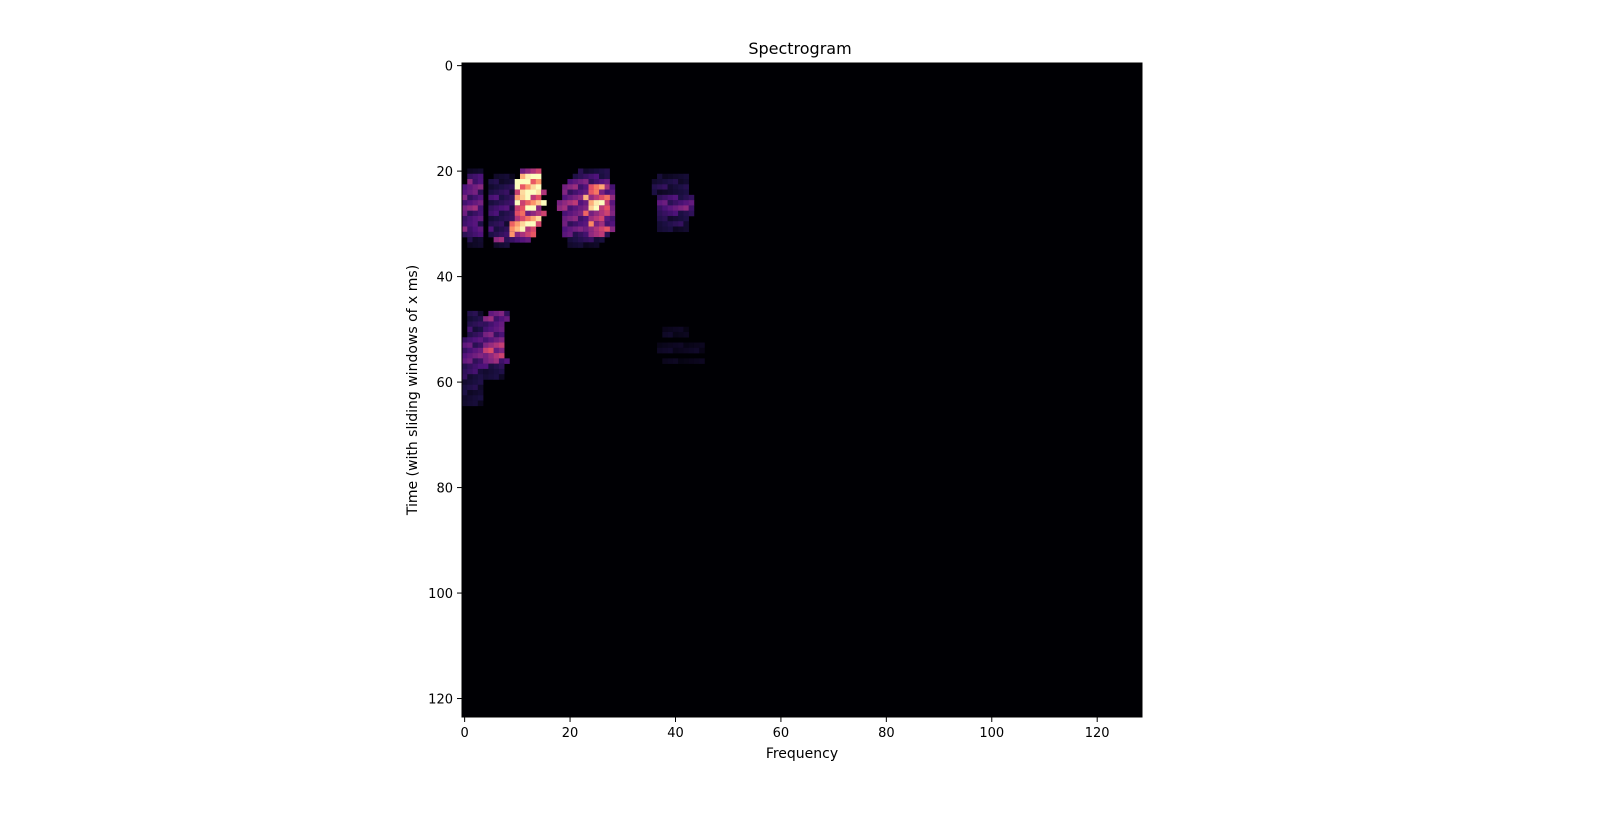 The image size is (1600, 813). I want to click on x-tick-label: 0, so click(464, 733).